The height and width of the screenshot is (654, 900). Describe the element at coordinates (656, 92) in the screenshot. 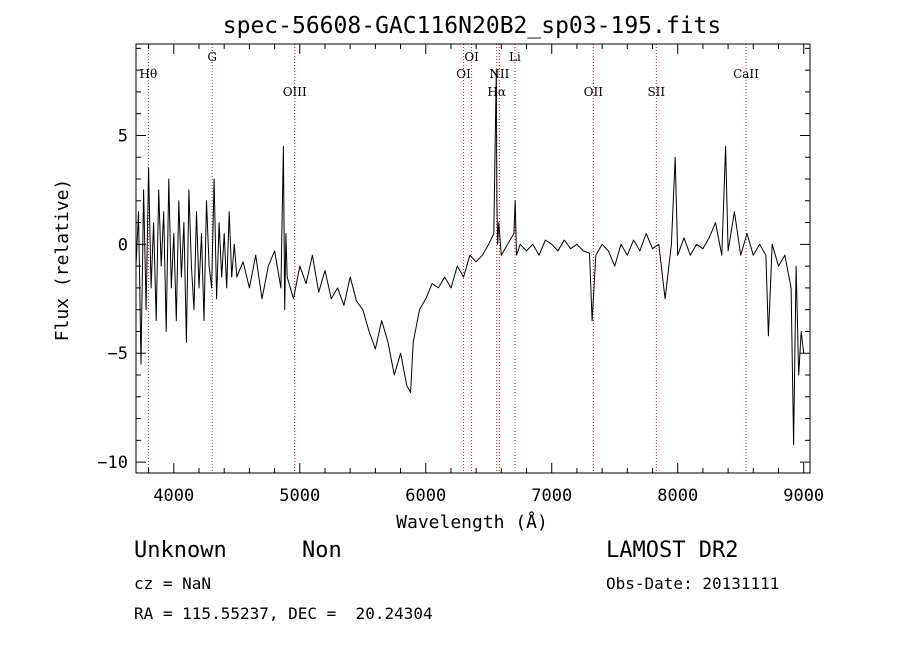

I see `spectral-line-label: SII` at that location.